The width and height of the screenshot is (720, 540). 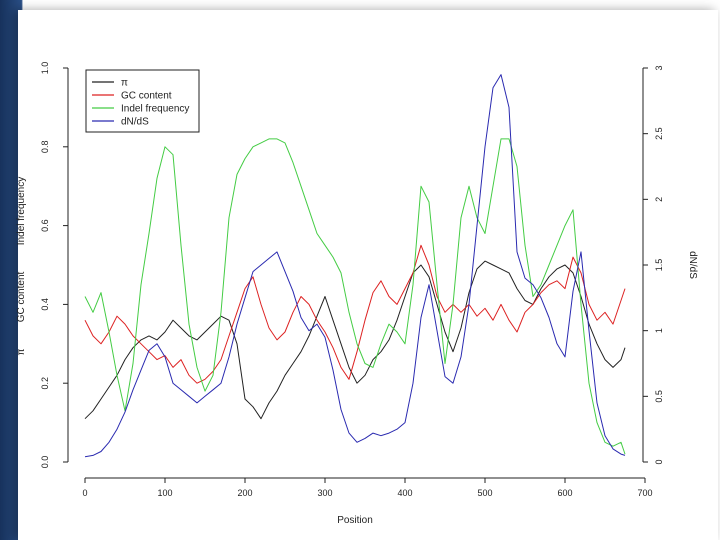 I want to click on x-tick-label: 700, so click(x=644, y=493).